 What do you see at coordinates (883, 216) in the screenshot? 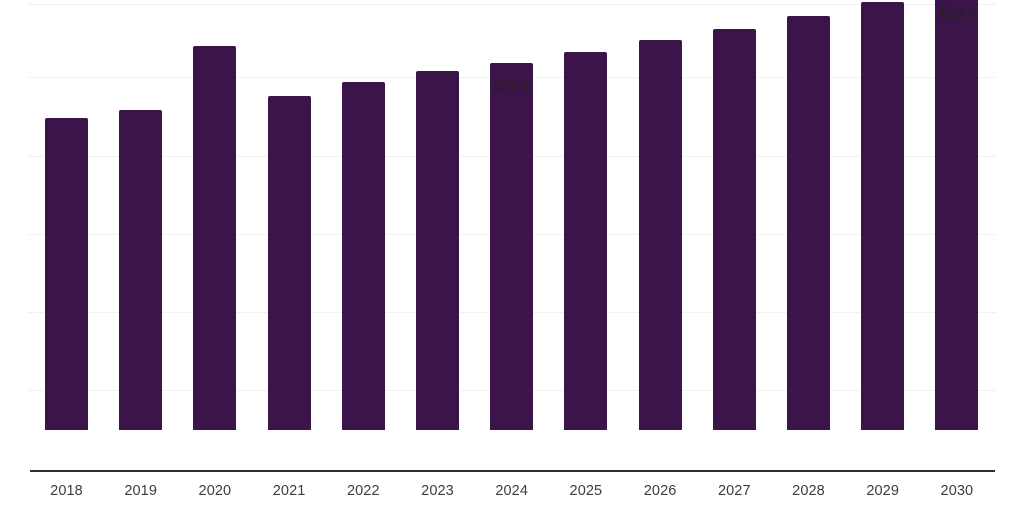
I see `bar-2029` at bounding box center [883, 216].